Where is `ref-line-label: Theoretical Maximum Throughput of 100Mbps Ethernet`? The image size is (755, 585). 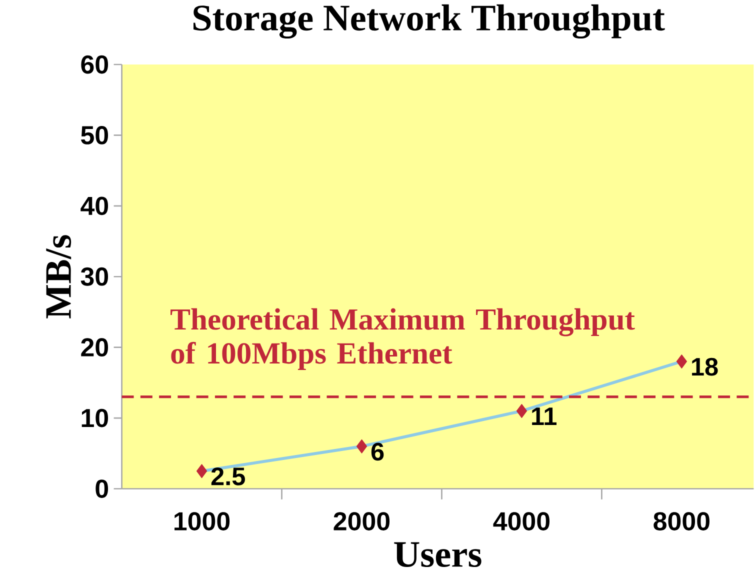 ref-line-label: Theoretical Maximum Throughput of 100Mbps Ethernet is located at coordinates (402, 339).